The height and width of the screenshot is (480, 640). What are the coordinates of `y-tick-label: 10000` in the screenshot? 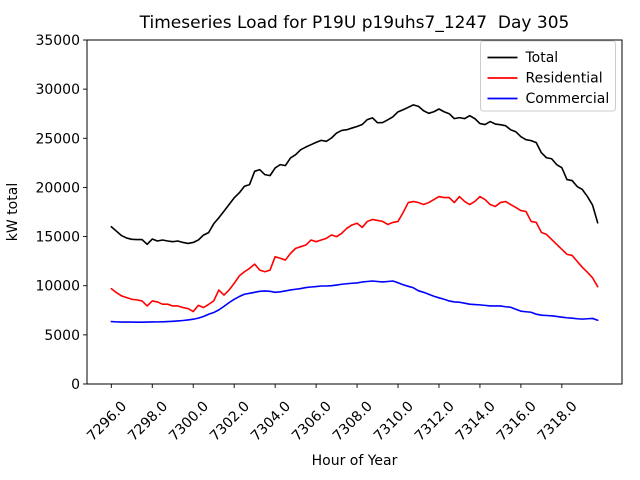 It's located at (57, 287).